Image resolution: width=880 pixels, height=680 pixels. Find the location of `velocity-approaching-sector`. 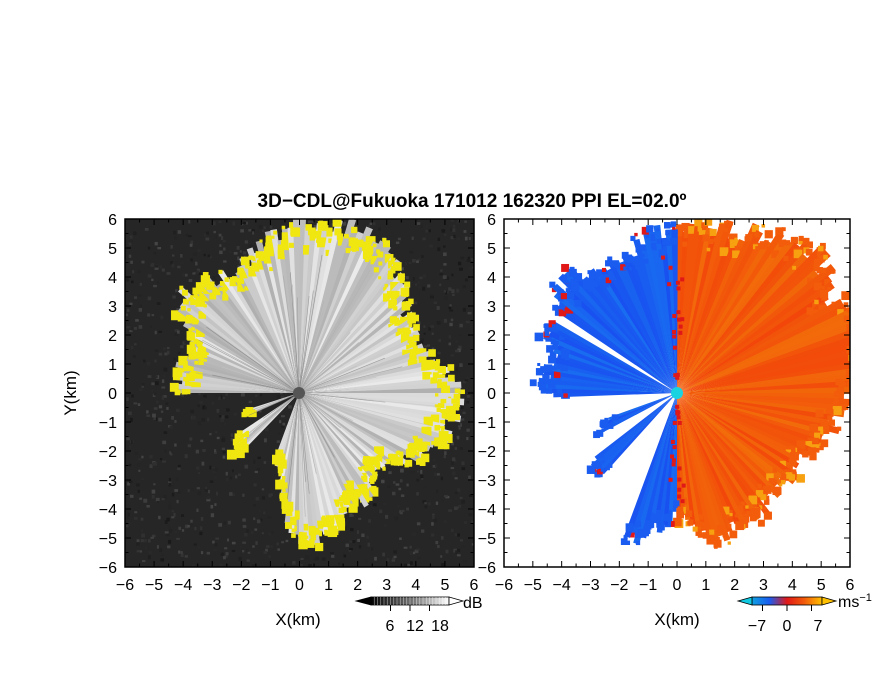

velocity-approaching-sector is located at coordinates (668, 315).